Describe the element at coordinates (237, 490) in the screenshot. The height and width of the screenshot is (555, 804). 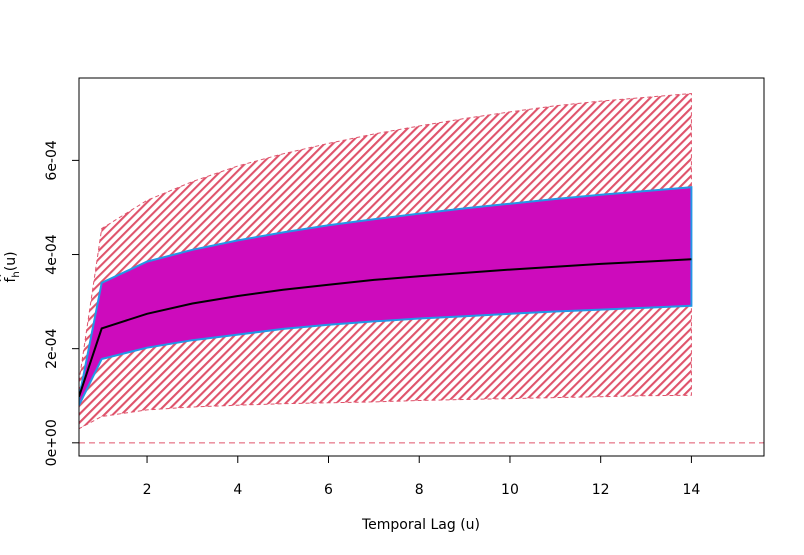
I see `x-tick-label: 4` at that location.